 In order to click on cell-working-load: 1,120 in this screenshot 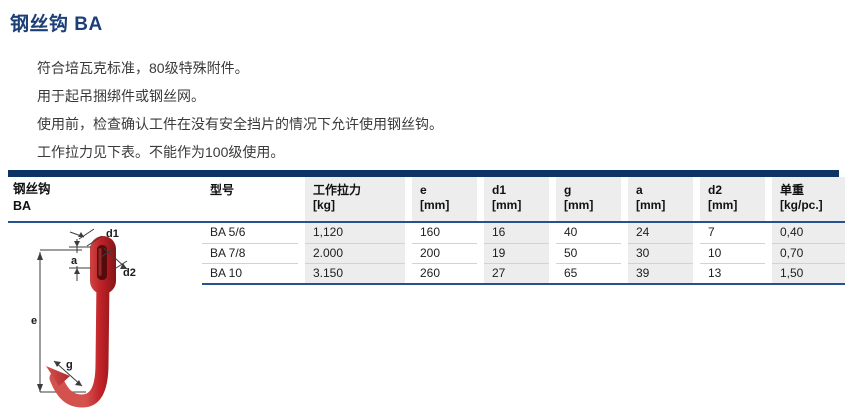, I will do `click(355, 233)`.